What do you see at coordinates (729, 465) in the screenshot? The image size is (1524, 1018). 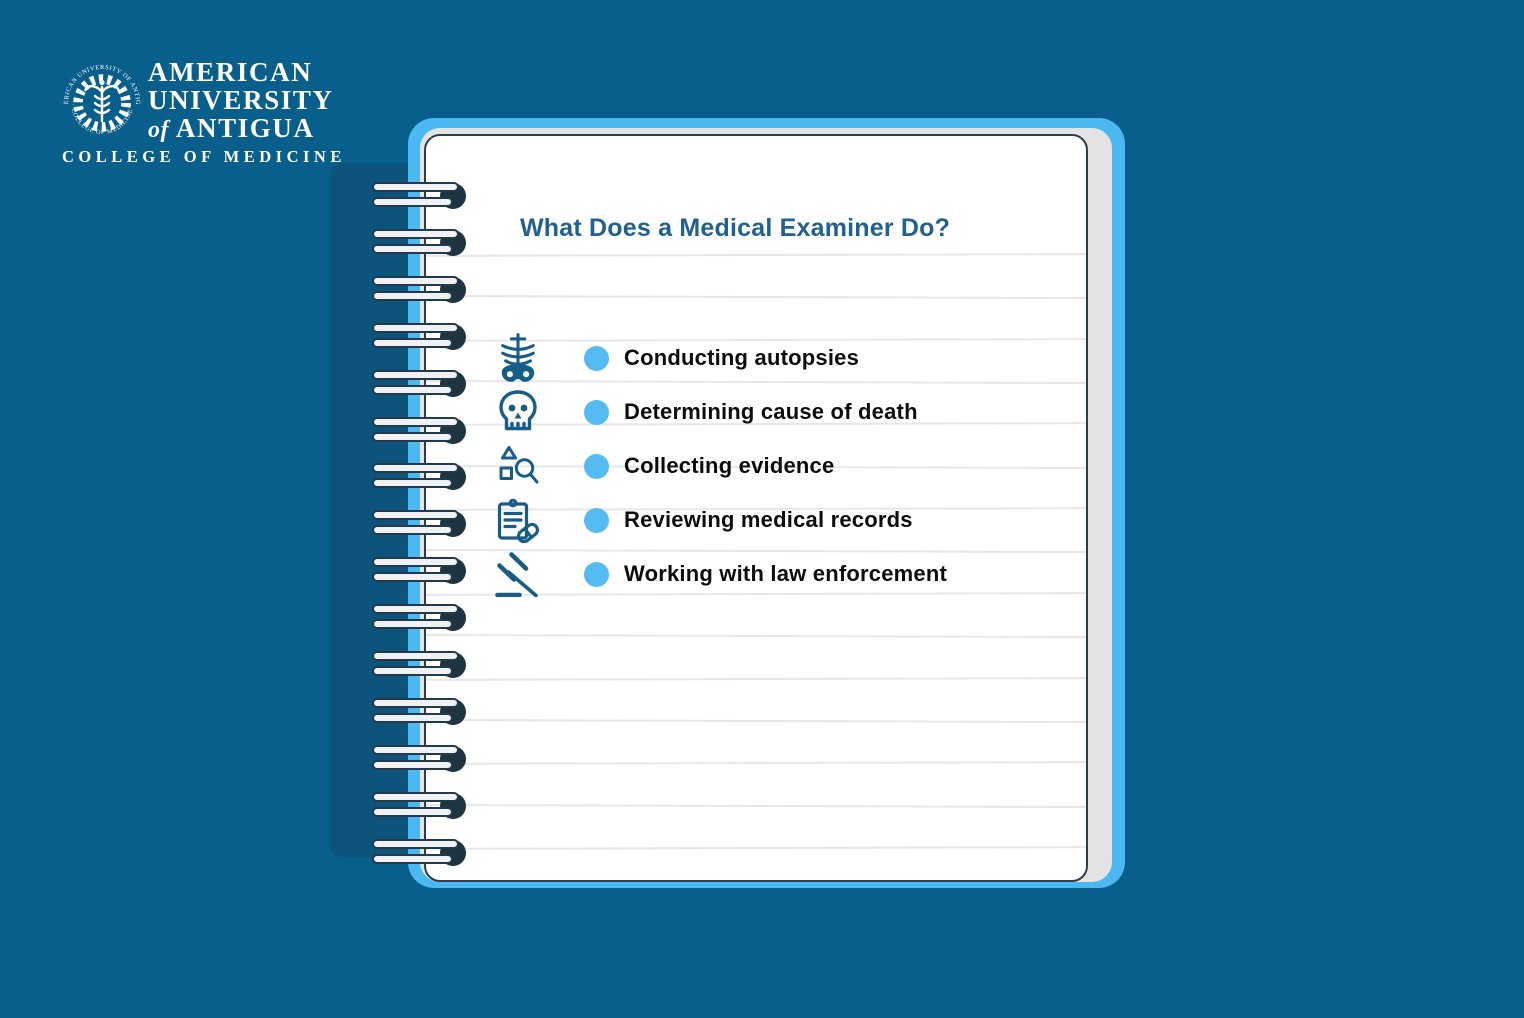 I see `item-label: Collecting evidence` at bounding box center [729, 465].